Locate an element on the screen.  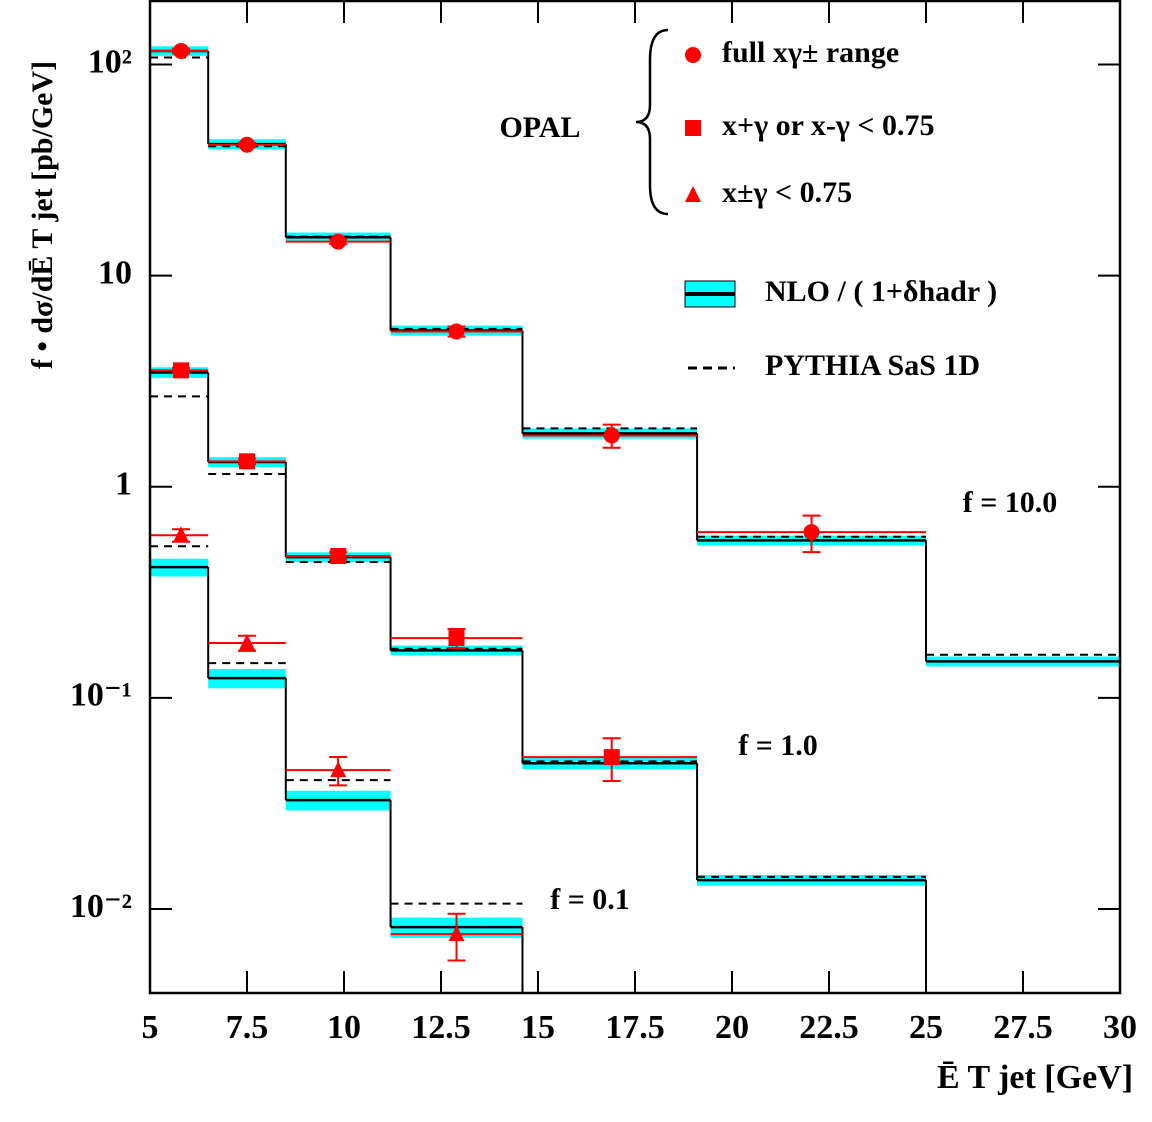
legend-label: x+γ or x-γ < 0.75 is located at coordinates (828, 125).